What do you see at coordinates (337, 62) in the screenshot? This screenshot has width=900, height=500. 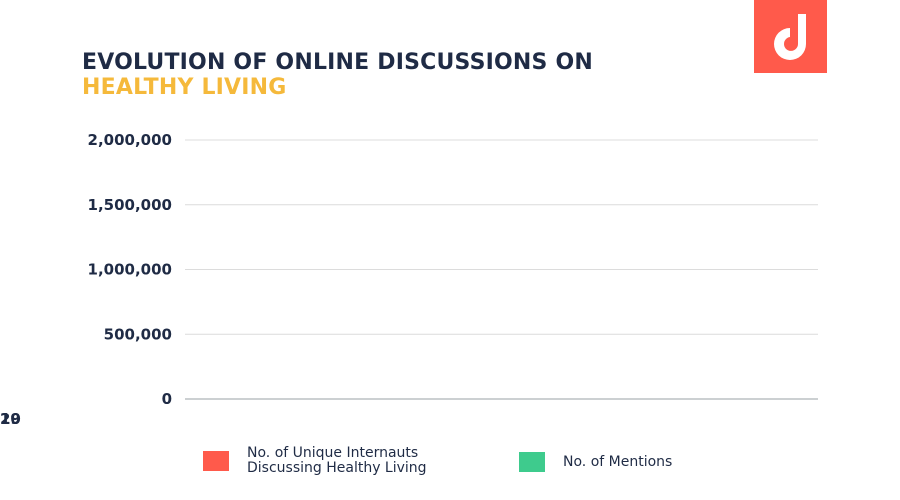 I see `chart-title-line-1: EVOLUTION OF ONLINE DISCUSSIONS ON` at bounding box center [337, 62].